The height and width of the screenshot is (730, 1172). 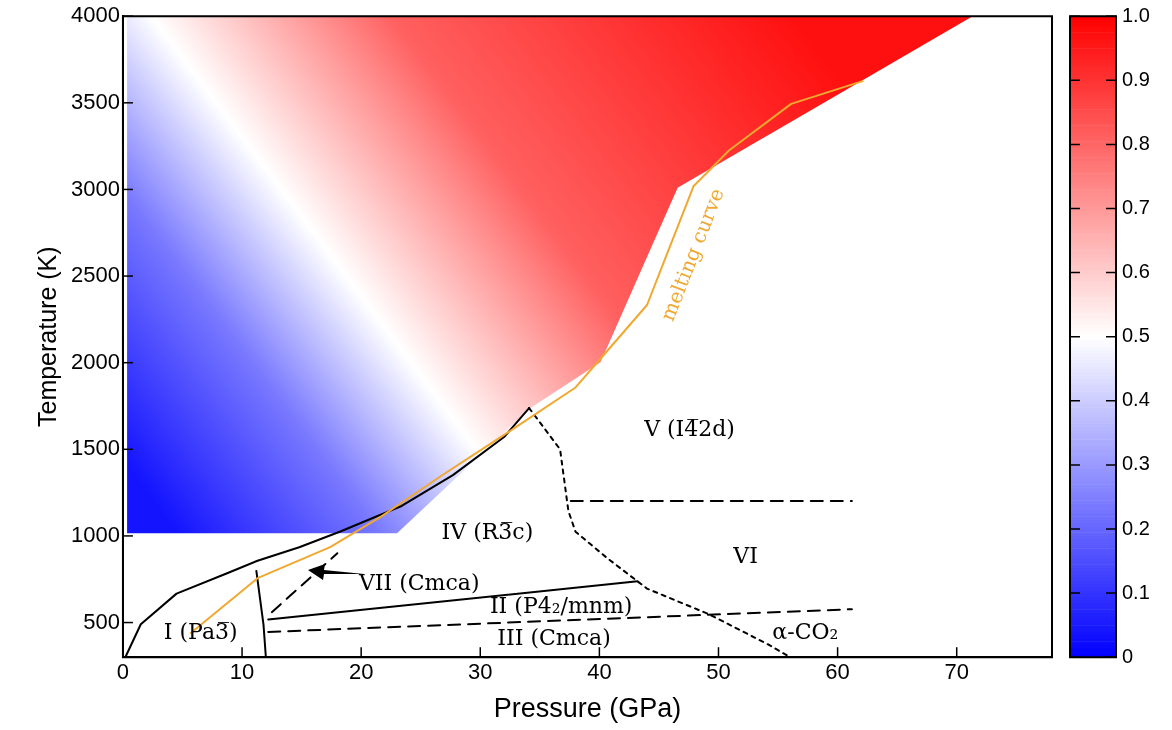 I want to click on y-tick-label: 2500, so click(x=95, y=275).